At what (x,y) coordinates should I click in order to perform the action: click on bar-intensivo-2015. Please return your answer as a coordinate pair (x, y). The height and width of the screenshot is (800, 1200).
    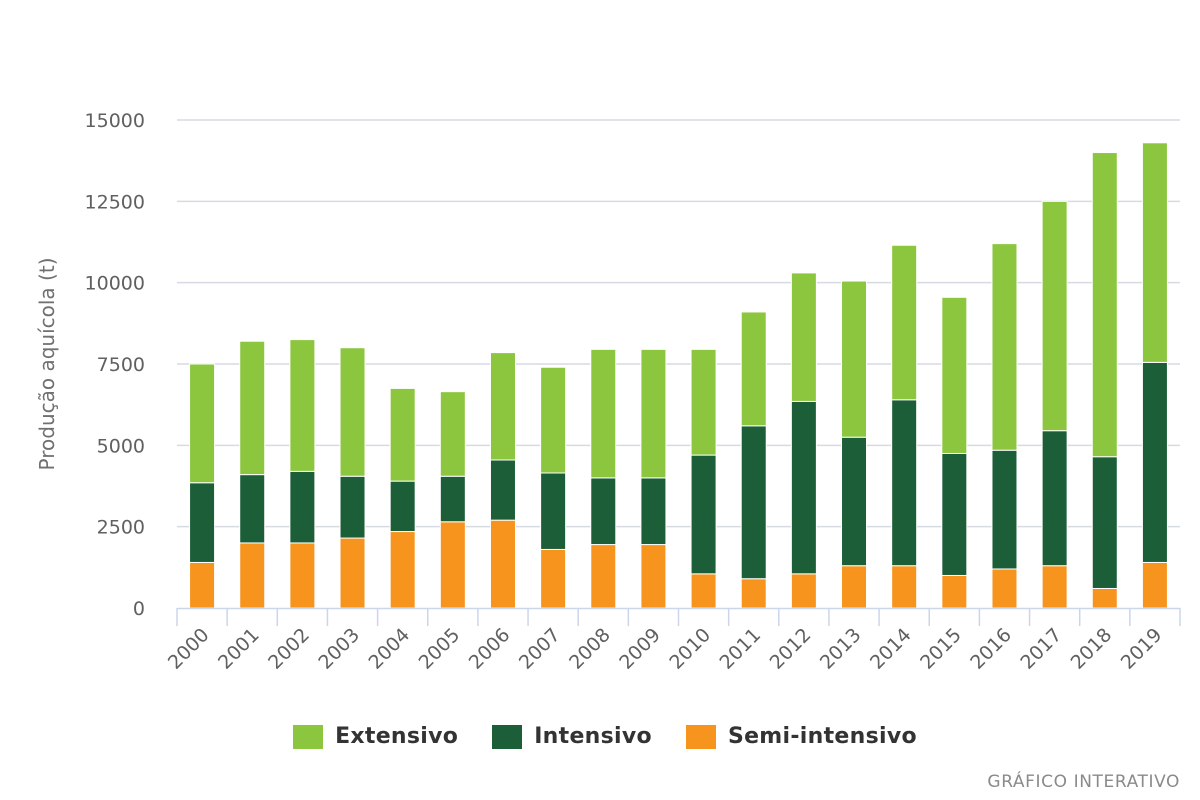
    Looking at the image, I should click on (954, 514).